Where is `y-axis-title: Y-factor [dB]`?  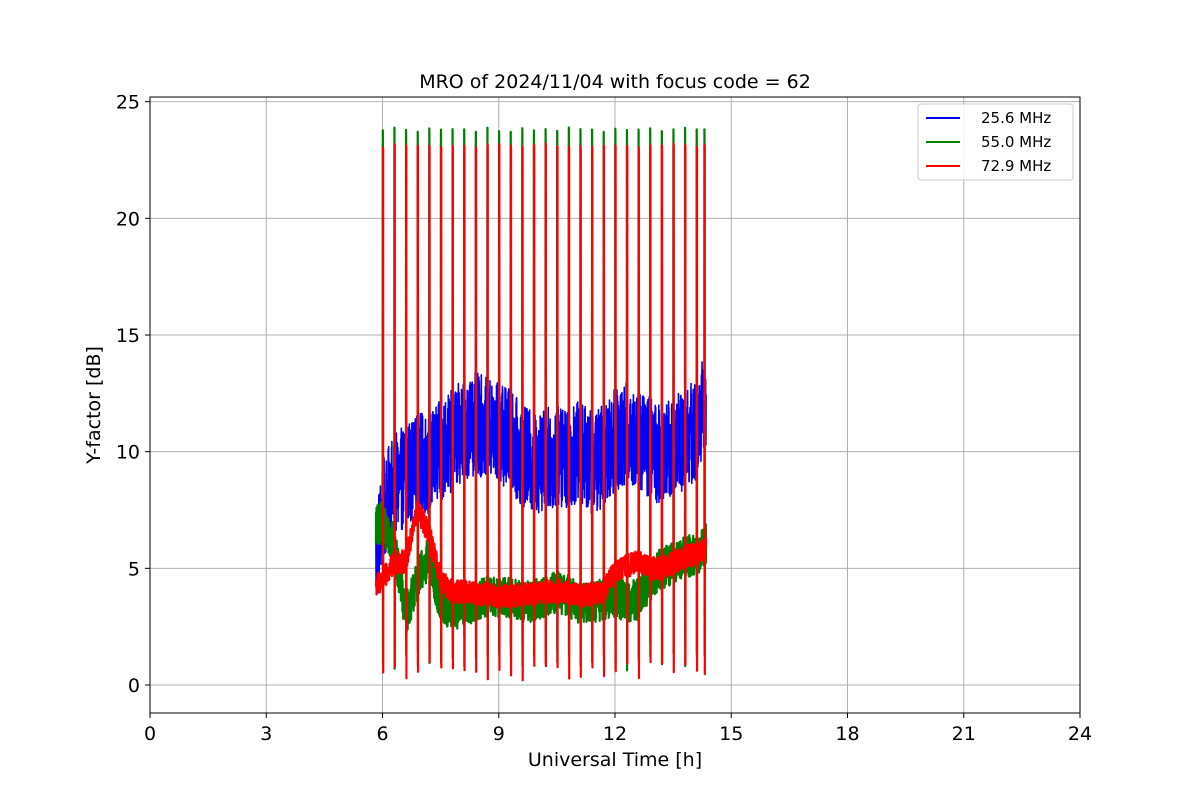
y-axis-title: Y-factor [dB] is located at coordinates (94, 405).